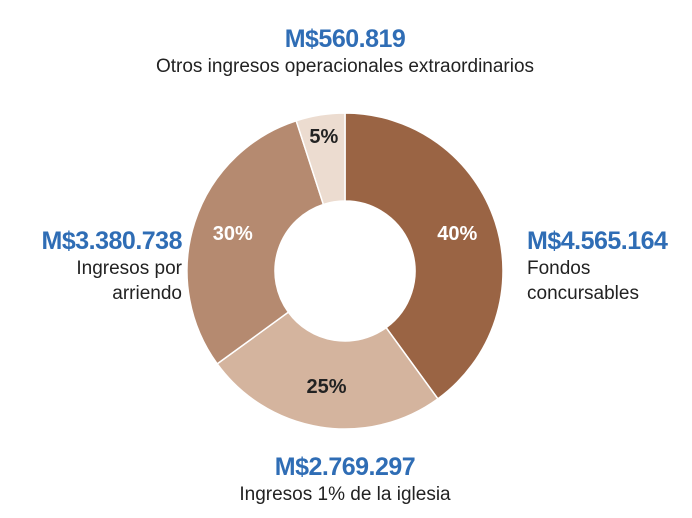 Image resolution: width=692 pixels, height=518 pixels. I want to click on amount-label: M$4.565.164, so click(597, 241).